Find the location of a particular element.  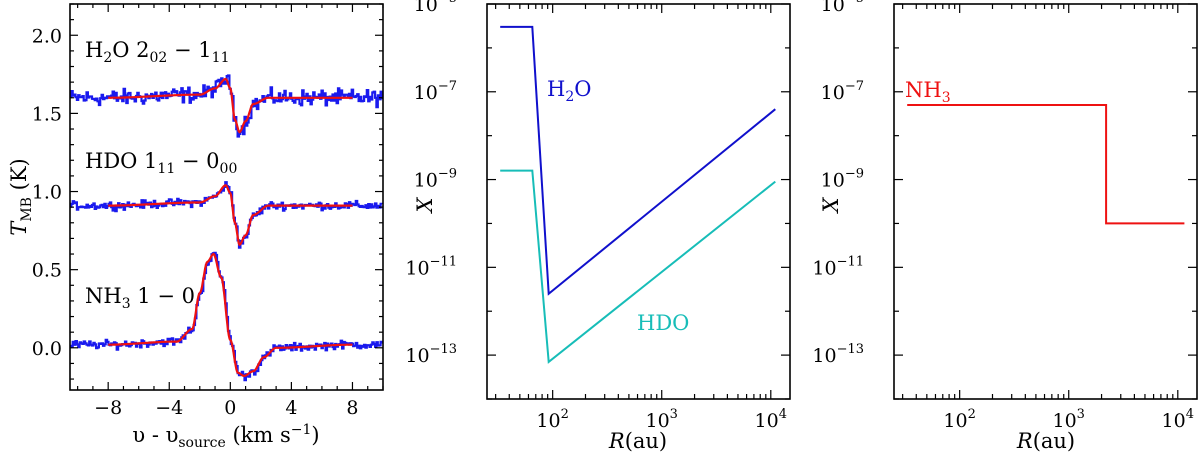

abundance-line-nh3 is located at coordinates (1046, 164).